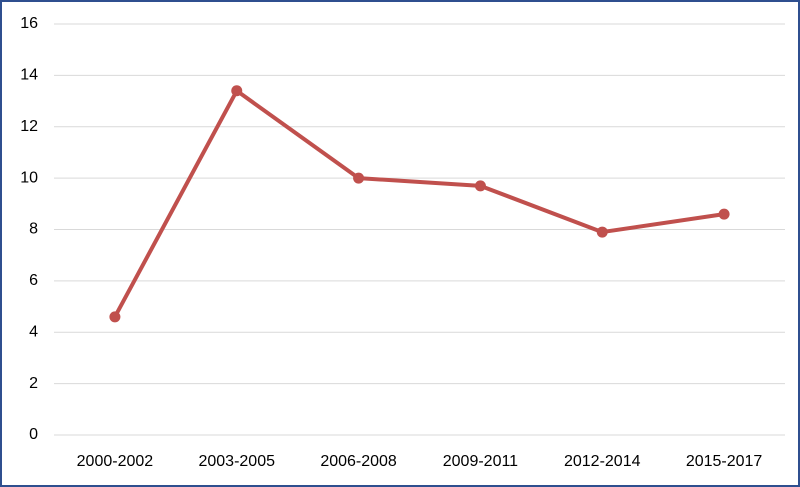 The image size is (800, 487). What do you see at coordinates (602, 461) in the screenshot?
I see `x-tick-label: 2012-2014` at bounding box center [602, 461].